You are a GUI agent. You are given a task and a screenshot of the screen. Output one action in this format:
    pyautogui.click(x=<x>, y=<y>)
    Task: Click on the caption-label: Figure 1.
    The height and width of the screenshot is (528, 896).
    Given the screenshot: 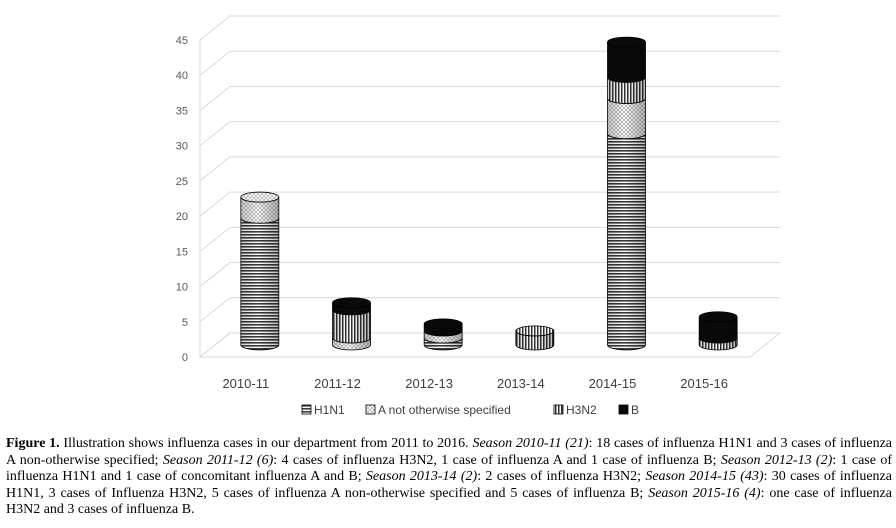 What is the action you would take?
    pyautogui.click(x=33, y=443)
    